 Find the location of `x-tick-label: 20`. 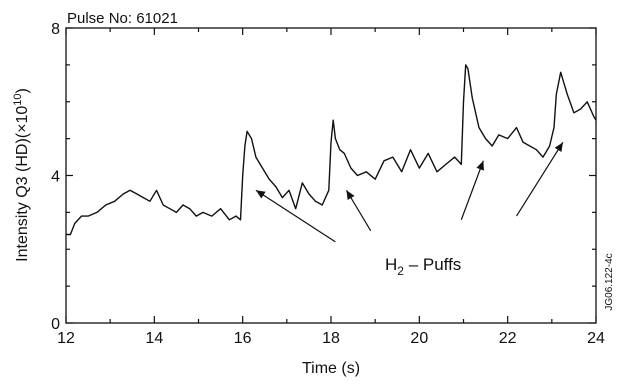

x-tick-label: 20 is located at coordinates (419, 338).